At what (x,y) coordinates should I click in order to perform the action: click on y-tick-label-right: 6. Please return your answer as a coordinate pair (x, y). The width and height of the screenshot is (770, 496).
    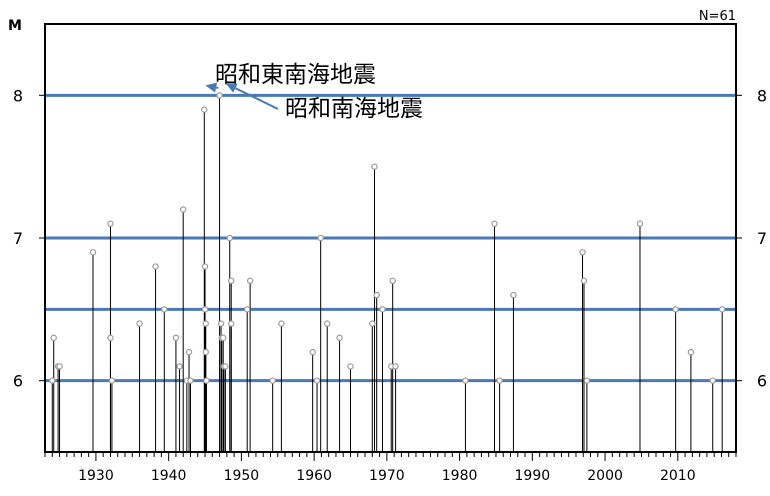
    Looking at the image, I should click on (762, 381).